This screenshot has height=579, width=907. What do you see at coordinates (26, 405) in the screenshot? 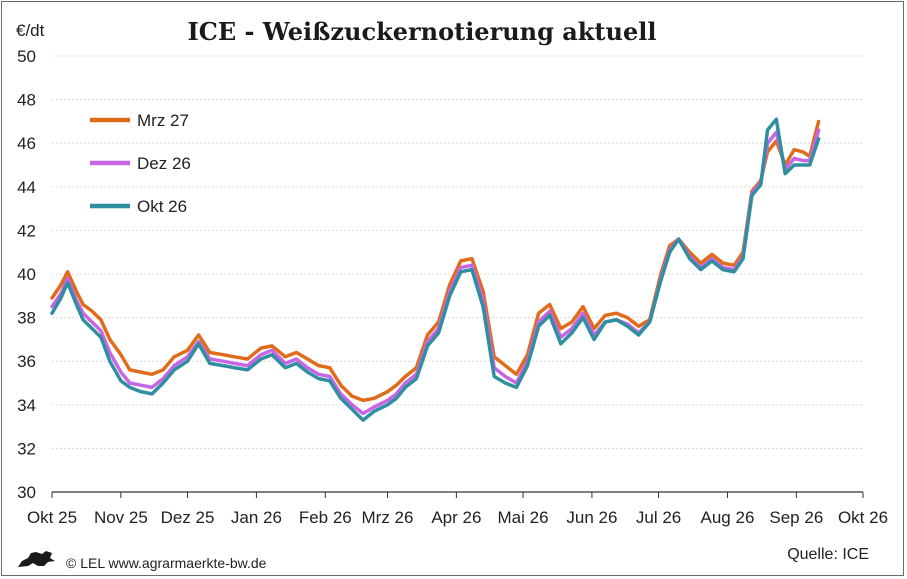
I see `y-tick-label: 34` at bounding box center [26, 405].